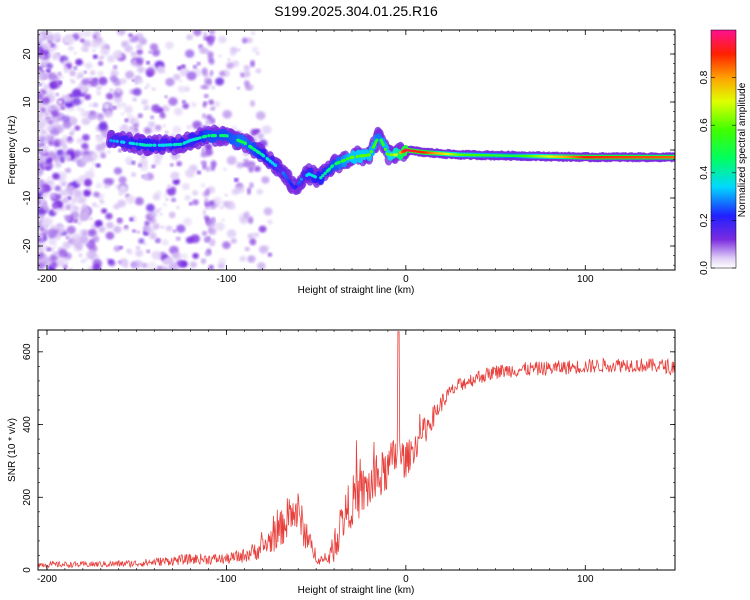 The width and height of the screenshot is (750, 600). Describe the element at coordinates (27, 102) in the screenshot. I see `y-tick-label: 10` at that location.